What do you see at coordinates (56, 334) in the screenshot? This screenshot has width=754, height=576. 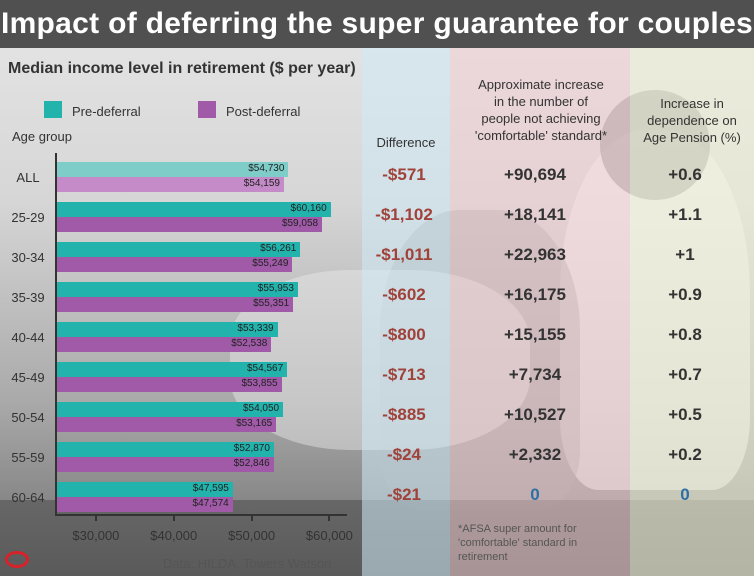 I see `y-axis-line` at bounding box center [56, 334].